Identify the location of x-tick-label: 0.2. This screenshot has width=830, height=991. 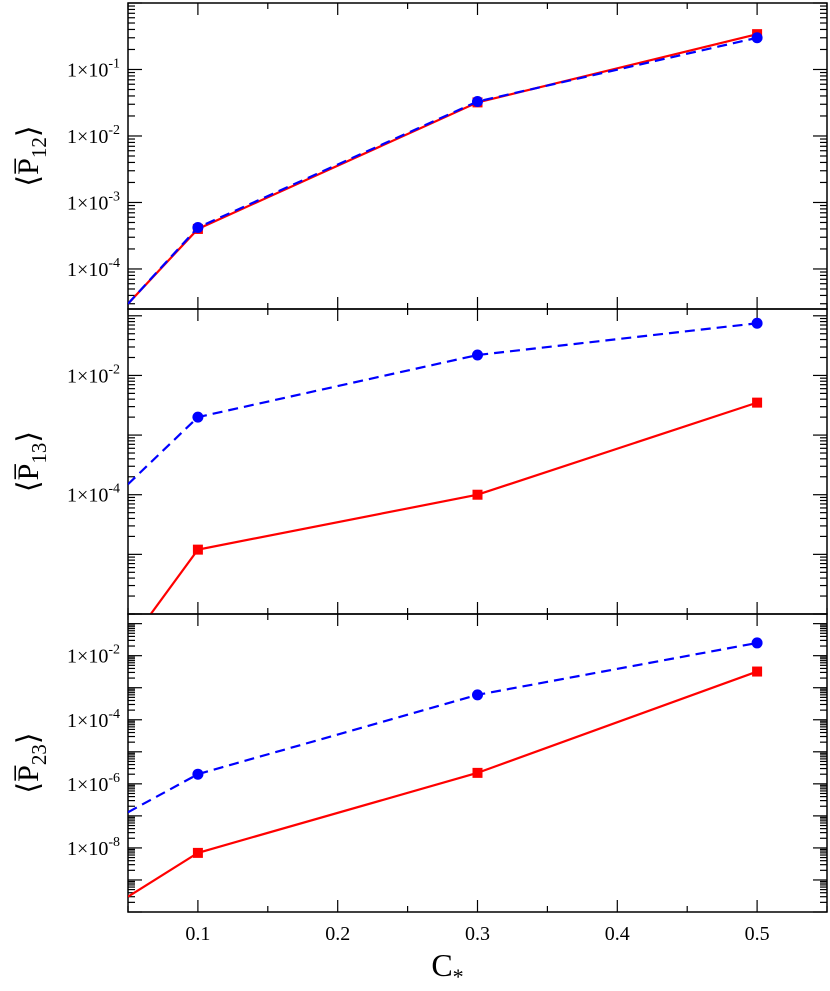
(337, 934).